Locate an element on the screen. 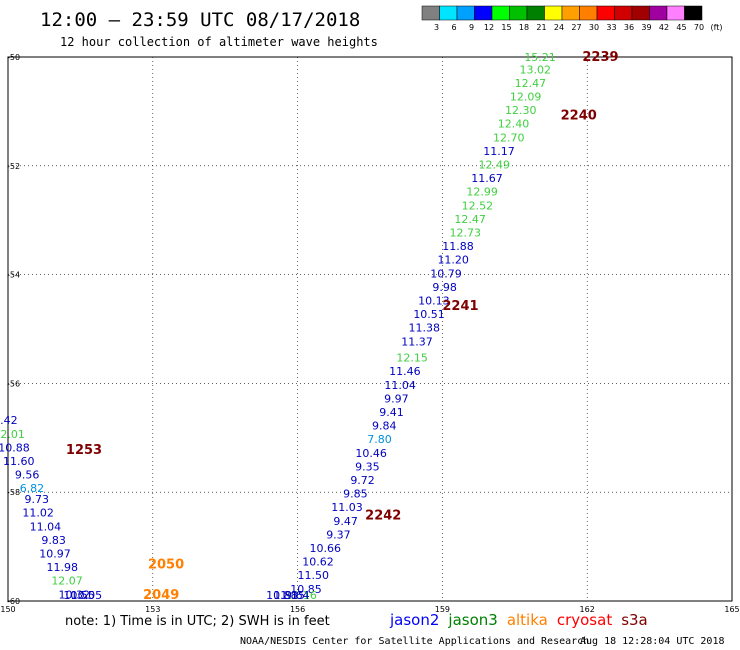 This screenshot has width=740, height=650. wave-height-label: 12.99 is located at coordinates (482, 192).